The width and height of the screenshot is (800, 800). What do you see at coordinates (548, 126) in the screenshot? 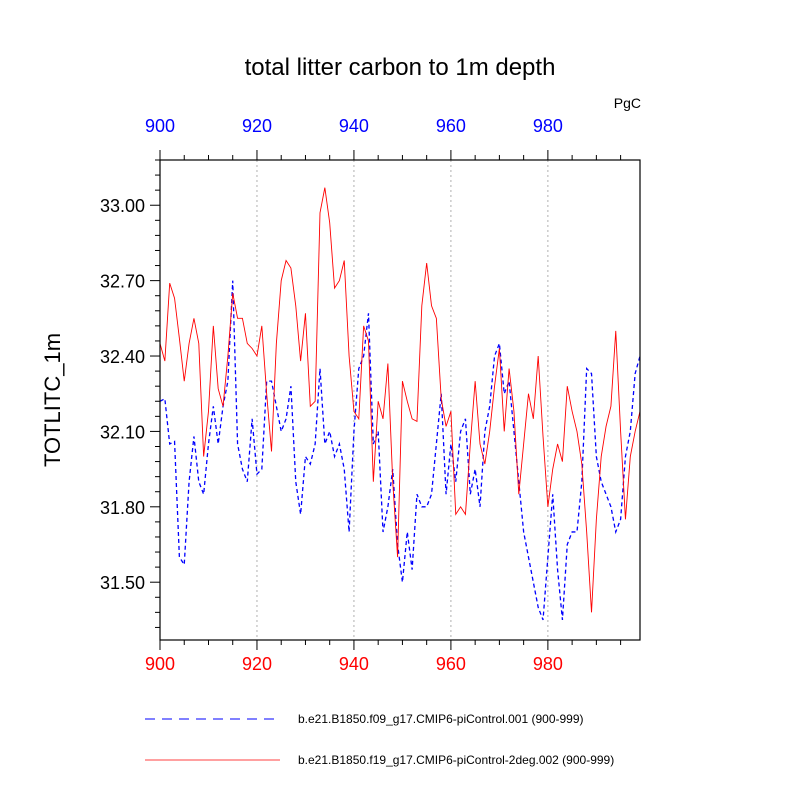
I see `x-tick-label-top: 980` at bounding box center [548, 126].